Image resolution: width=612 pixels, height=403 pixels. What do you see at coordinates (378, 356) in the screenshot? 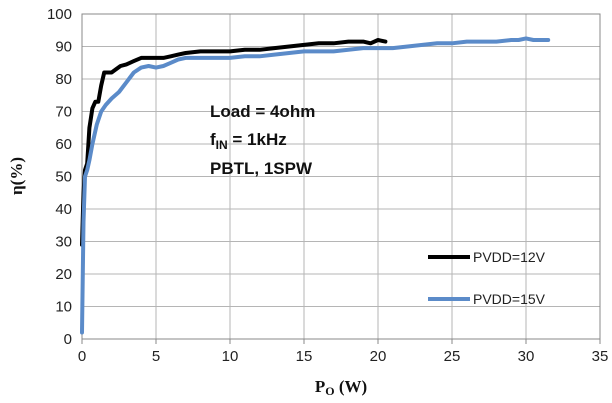
I see `x-tick-label: 20` at bounding box center [378, 356].